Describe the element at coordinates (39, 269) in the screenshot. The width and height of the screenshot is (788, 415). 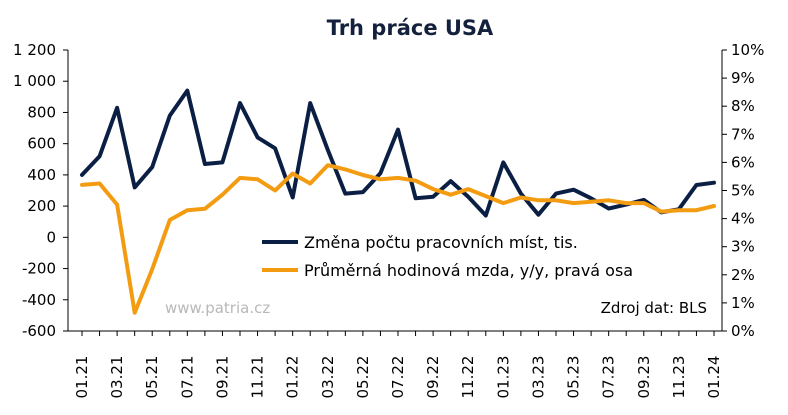
I see `left-tick-label: -200` at that location.